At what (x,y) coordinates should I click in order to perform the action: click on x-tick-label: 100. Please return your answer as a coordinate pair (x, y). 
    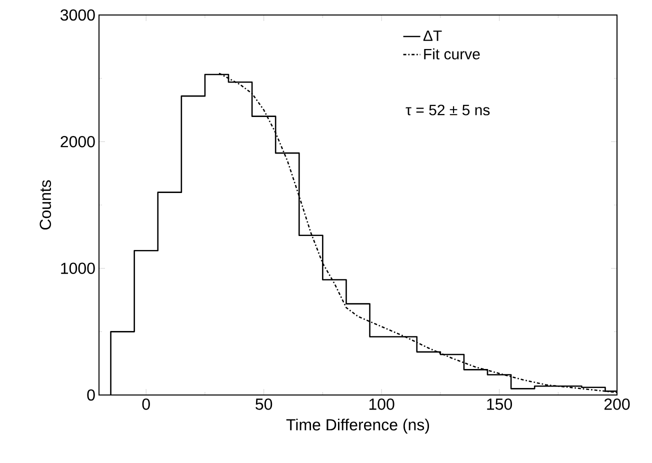
    Looking at the image, I should click on (381, 404).